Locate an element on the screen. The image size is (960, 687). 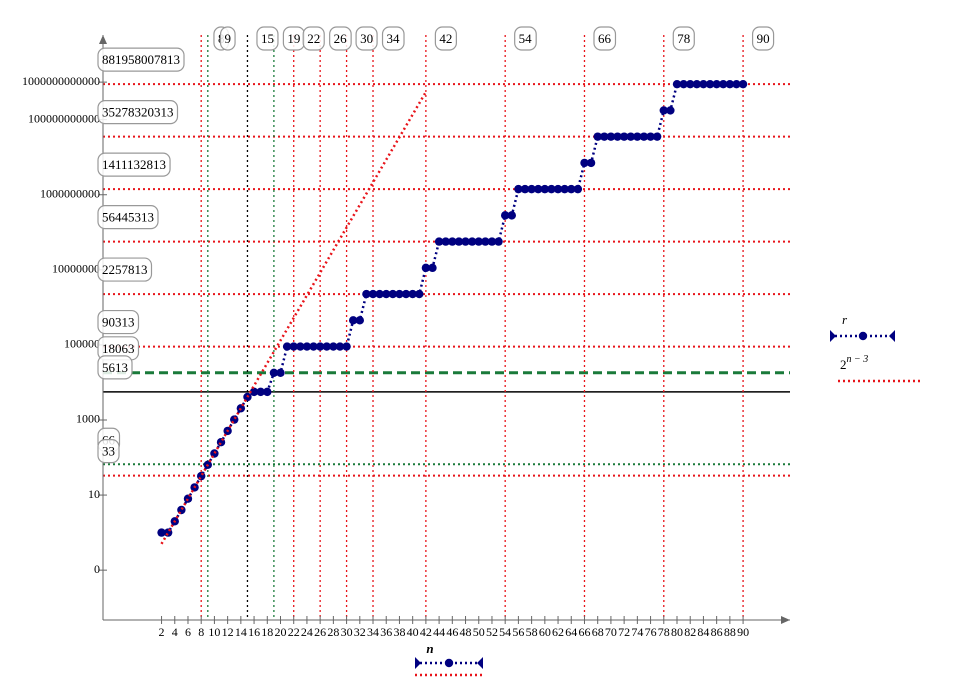
x-tick-label: 84 is located at coordinates (703, 632).